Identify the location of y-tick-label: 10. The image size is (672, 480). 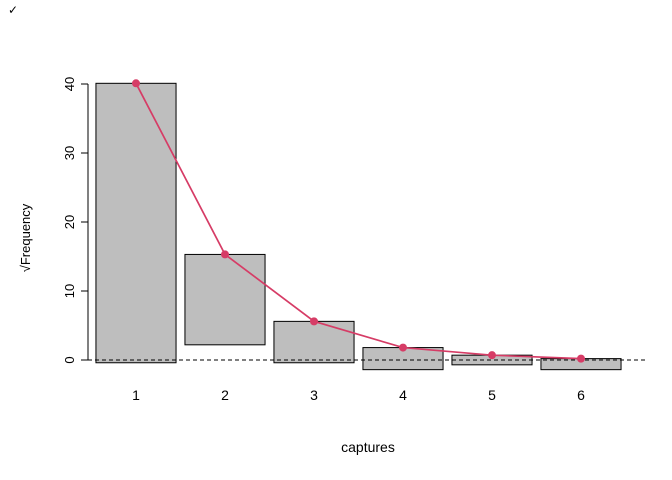
(69, 291).